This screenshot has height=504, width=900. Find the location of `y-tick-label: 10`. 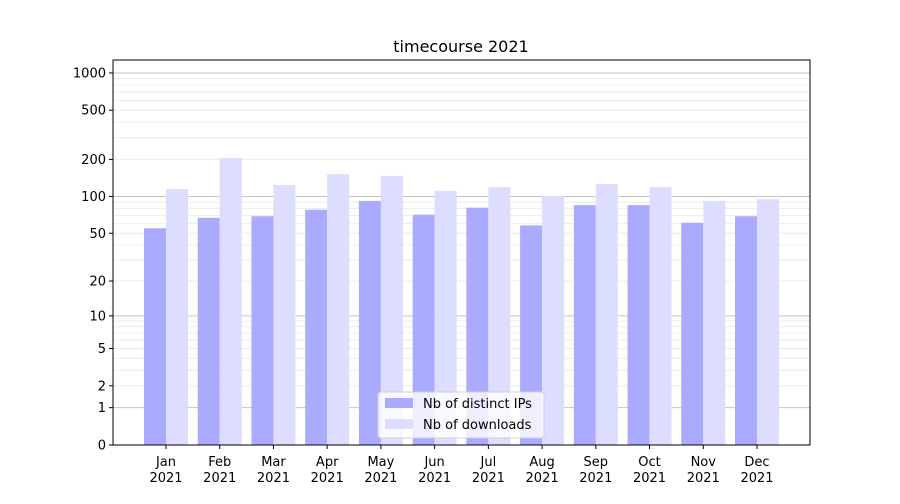

y-tick-label: 10 is located at coordinates (97, 316).